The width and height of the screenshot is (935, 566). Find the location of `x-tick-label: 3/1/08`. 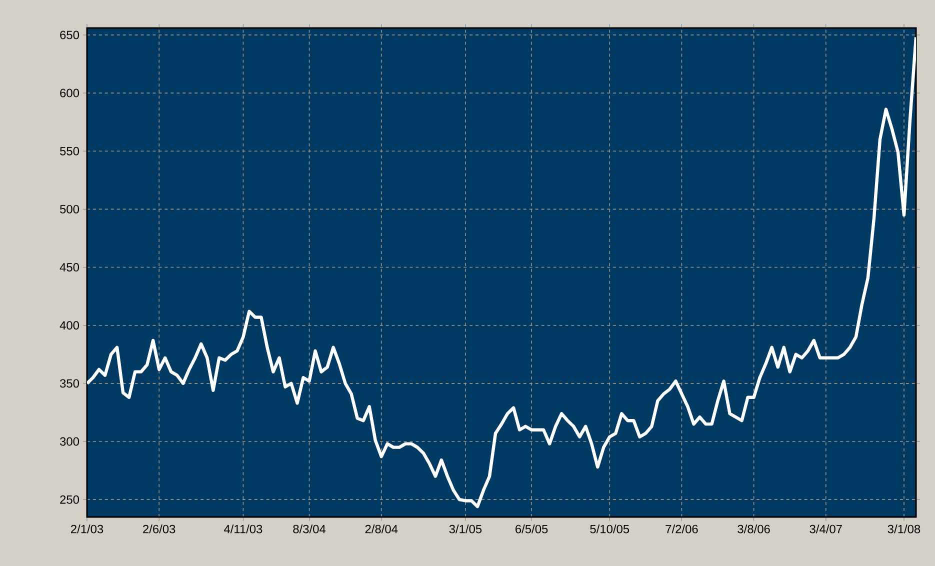

x-tick-label: 3/1/08 is located at coordinates (904, 529).